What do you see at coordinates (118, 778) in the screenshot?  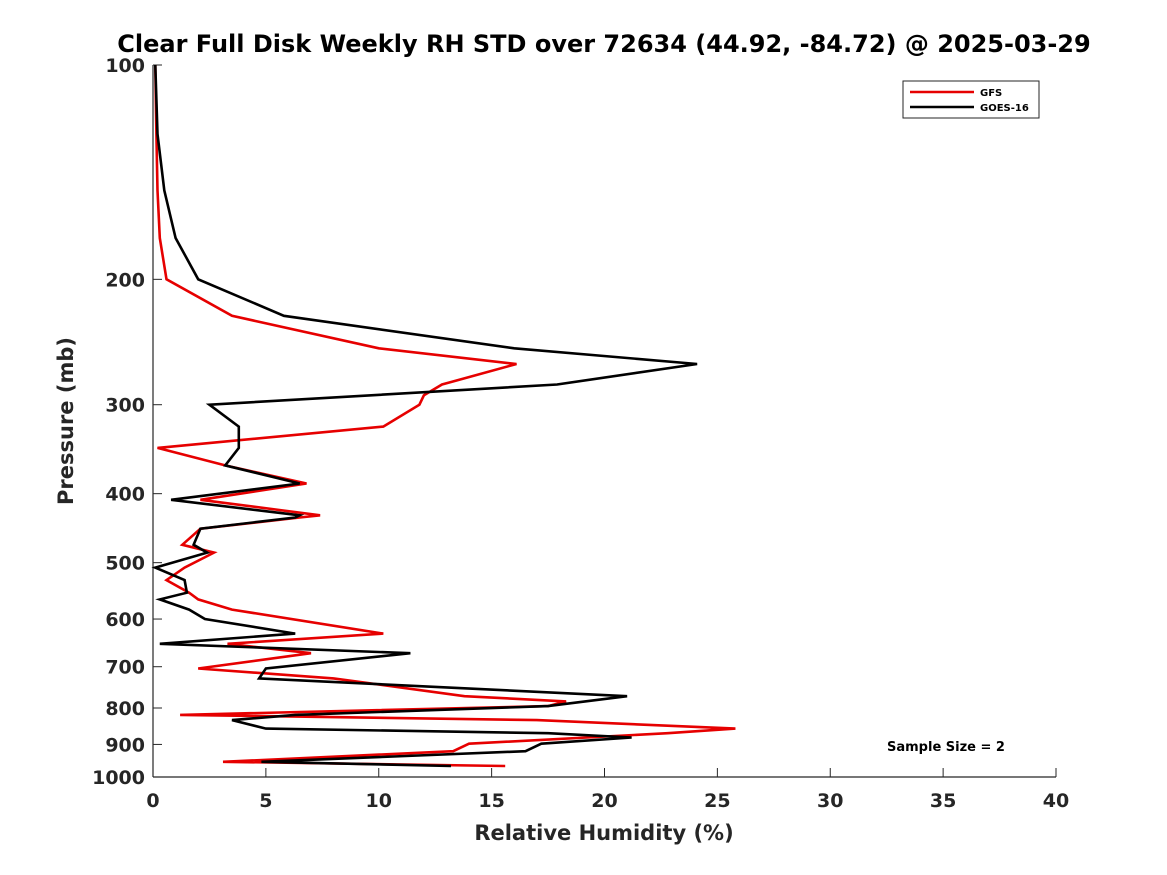 I see `y-tick-label: 1000` at bounding box center [118, 778].